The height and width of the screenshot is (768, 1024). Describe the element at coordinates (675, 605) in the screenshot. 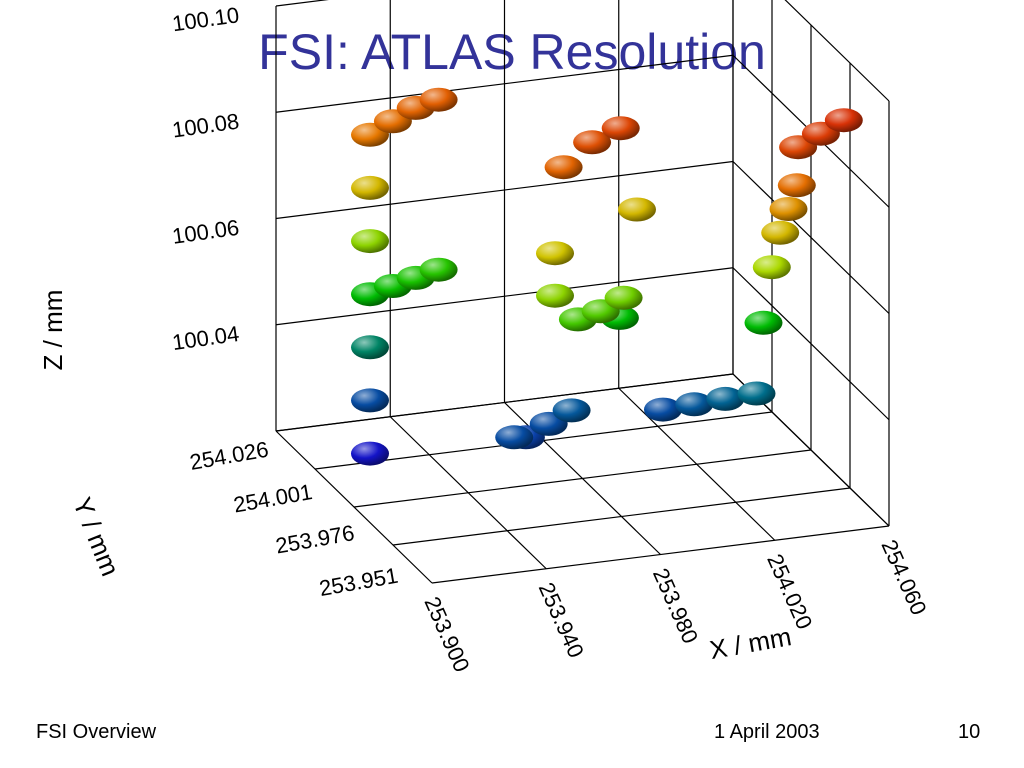

I see `x-tick-label: 253.980` at that location.